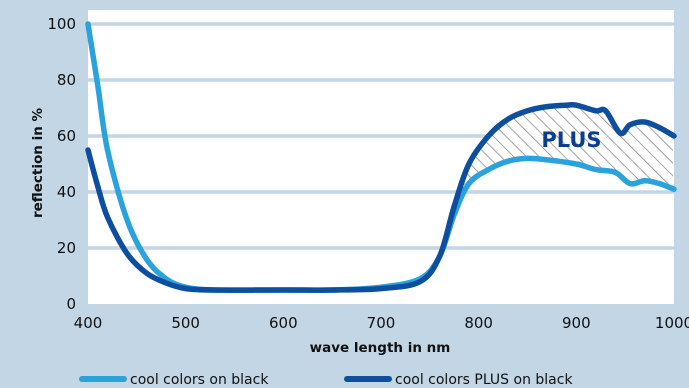 The width and height of the screenshot is (689, 388). I want to click on x-tick-label: 800, so click(478, 323).